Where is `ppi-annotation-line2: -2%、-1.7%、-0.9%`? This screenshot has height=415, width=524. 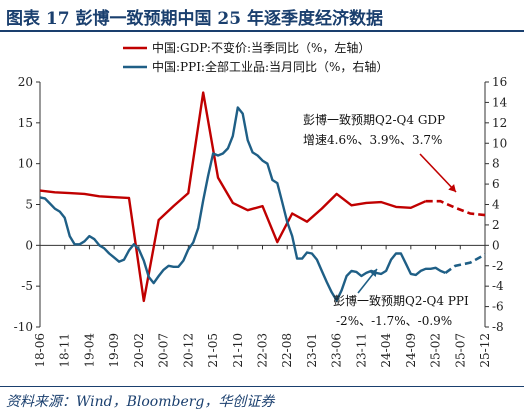 ppi-annotation-line2: -2%、-1.7%、-0.9% is located at coordinates (394, 321).